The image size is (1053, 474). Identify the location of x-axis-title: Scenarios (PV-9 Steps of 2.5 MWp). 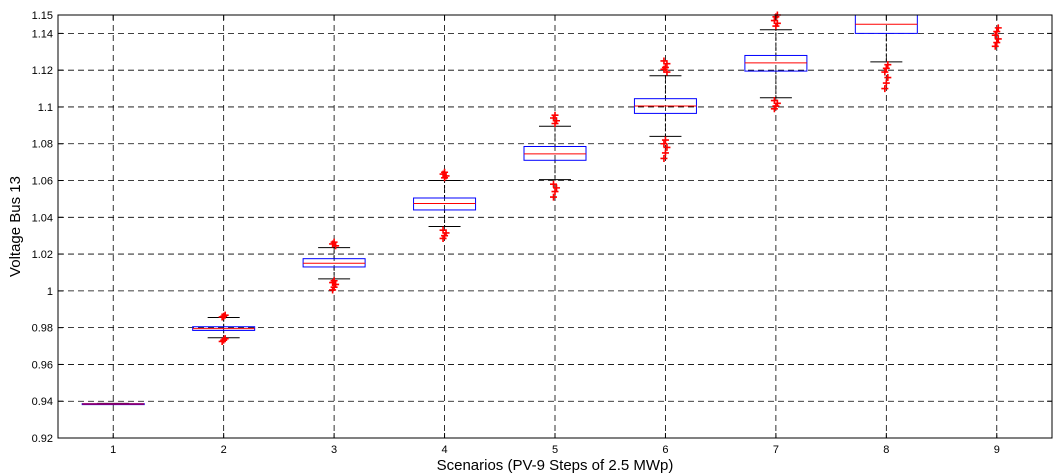
(555, 465).